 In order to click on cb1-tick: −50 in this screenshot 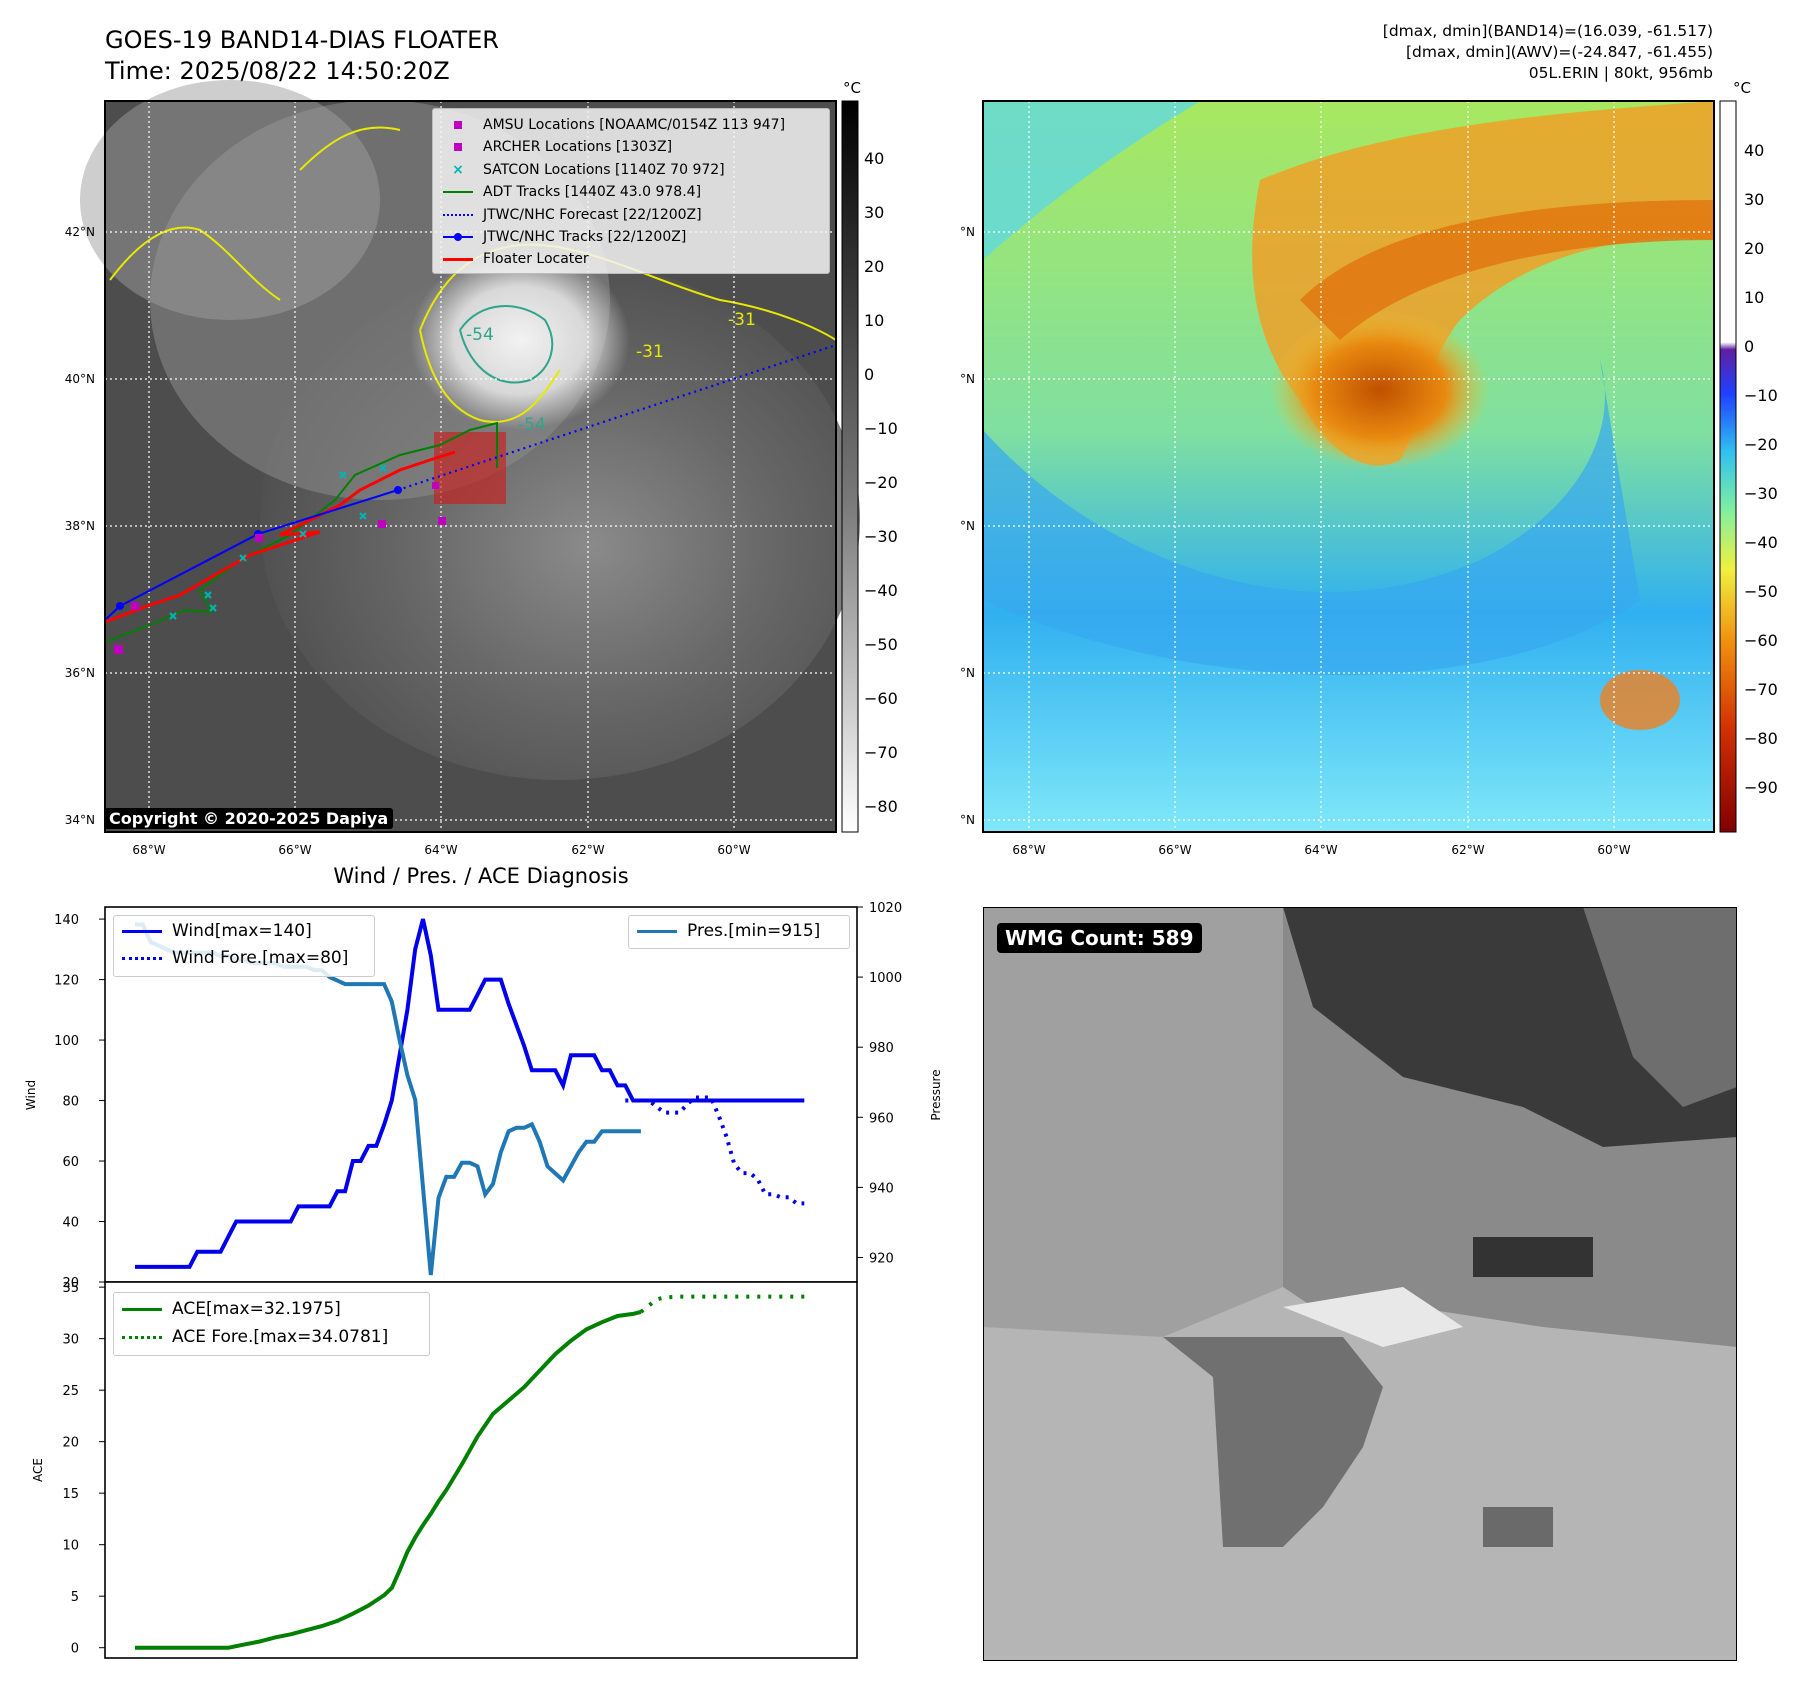, I will do `click(881, 644)`.